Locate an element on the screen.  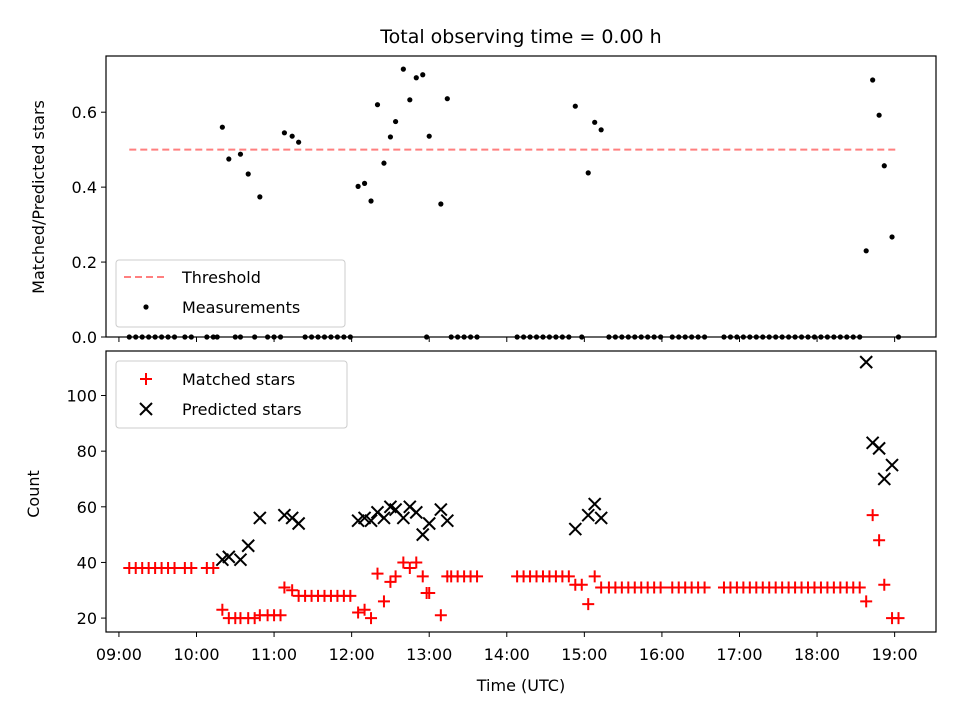
x-tick-label: 15:00 is located at coordinates (584, 654).